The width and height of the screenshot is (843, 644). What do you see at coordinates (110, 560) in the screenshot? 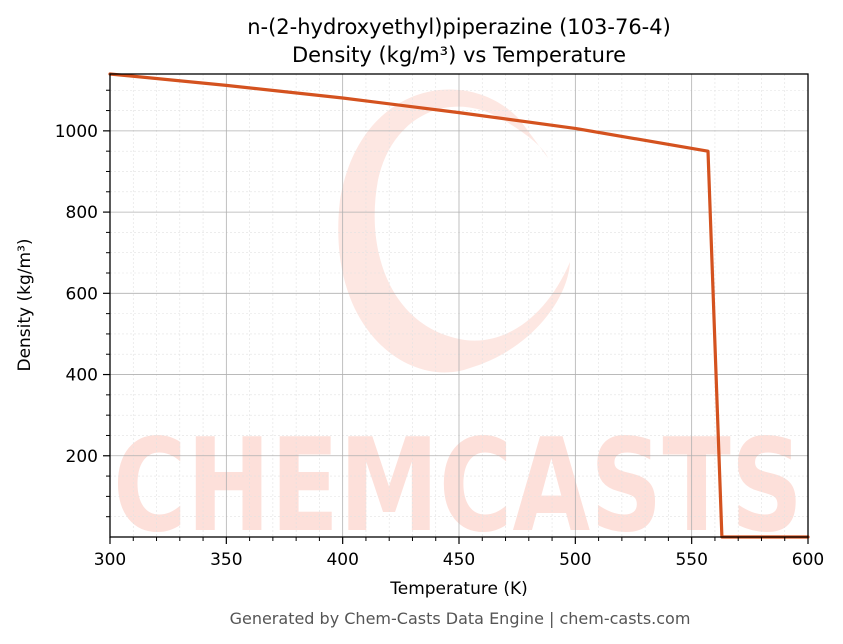
I see `x-tick-label: 300` at bounding box center [110, 560].